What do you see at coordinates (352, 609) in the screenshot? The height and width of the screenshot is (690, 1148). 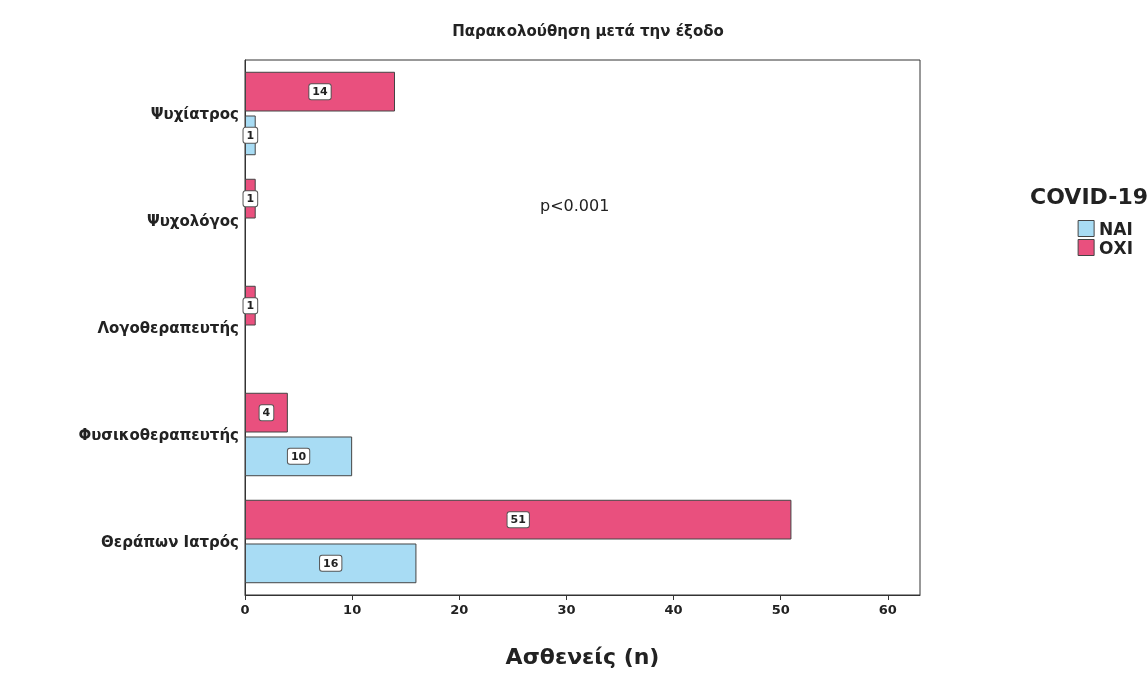 I see `x-tick-label: 10` at bounding box center [352, 609].